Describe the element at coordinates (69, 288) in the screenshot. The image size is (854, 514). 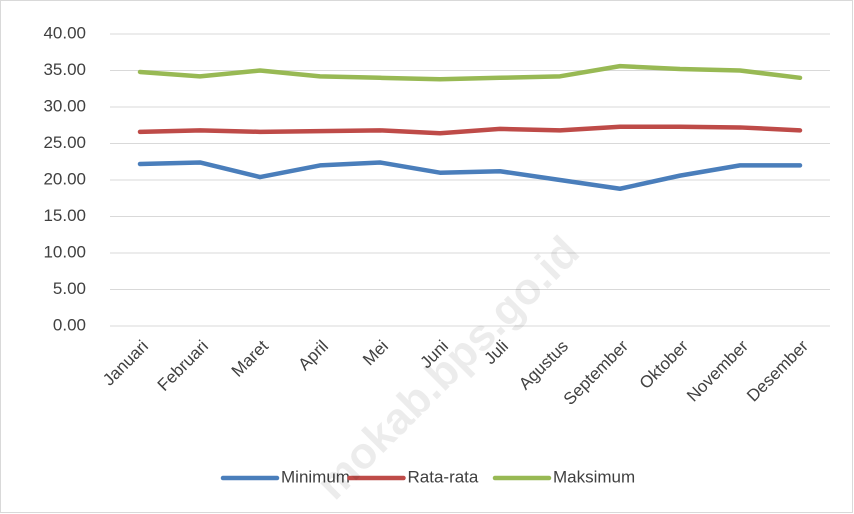
I see `y-tick-label: 5.00` at that location.